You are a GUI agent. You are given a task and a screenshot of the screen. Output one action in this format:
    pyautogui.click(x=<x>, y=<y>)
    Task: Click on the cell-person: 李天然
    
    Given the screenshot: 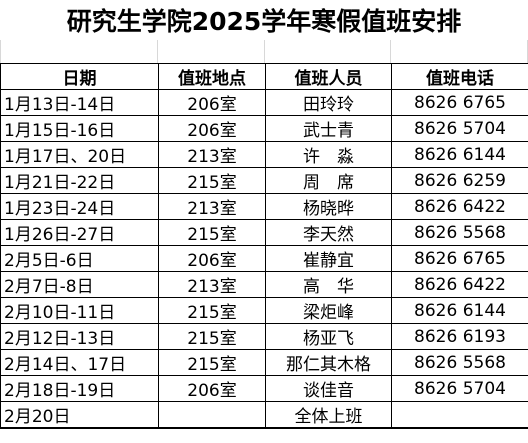 What is the action you would take?
    pyautogui.click(x=328, y=232)
    